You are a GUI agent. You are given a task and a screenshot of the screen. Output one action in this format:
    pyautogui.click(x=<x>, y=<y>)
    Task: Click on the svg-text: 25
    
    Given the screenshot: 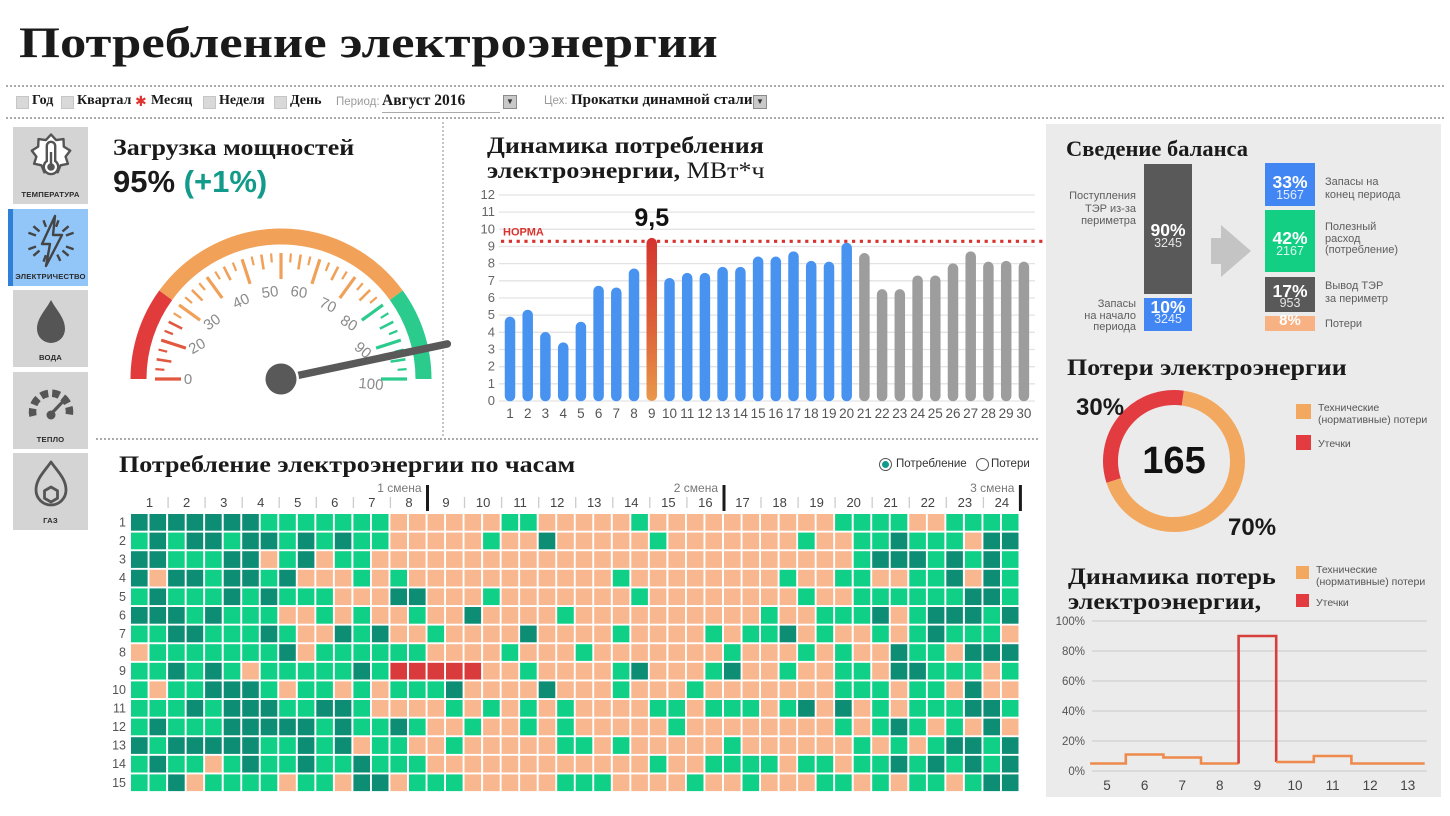 What is the action you would take?
    pyautogui.click(x=935, y=413)
    